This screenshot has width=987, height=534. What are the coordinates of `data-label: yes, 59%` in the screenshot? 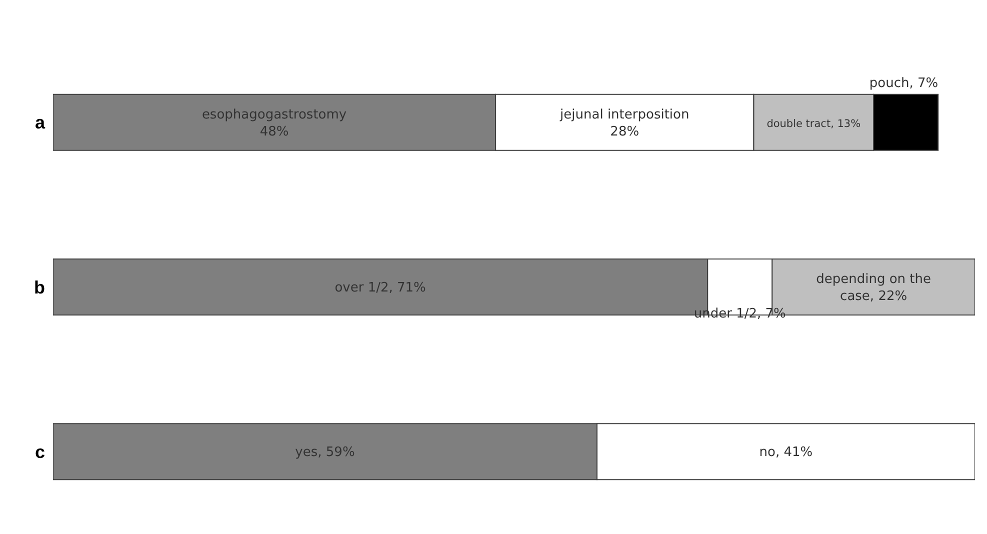 It's located at (325, 452).